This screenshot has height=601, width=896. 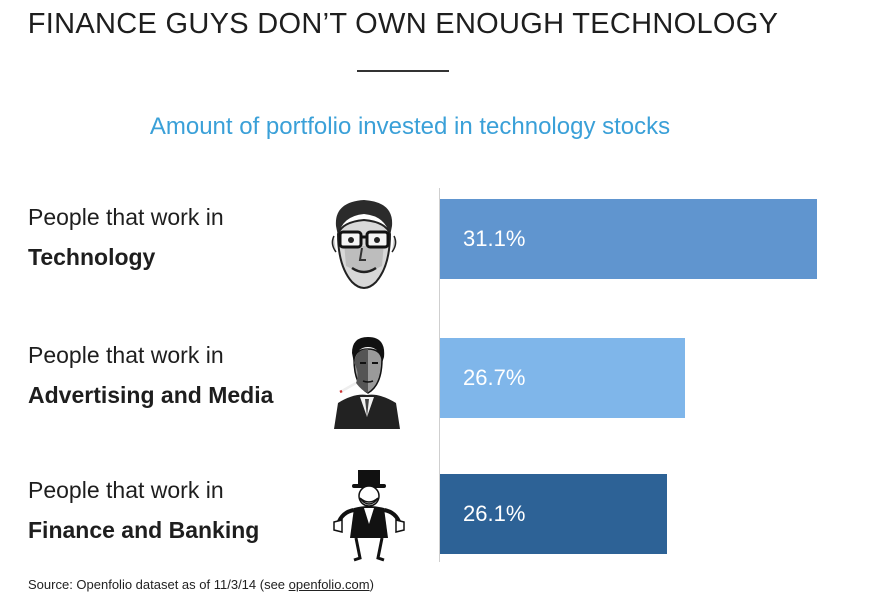 I want to click on source-link: openfolio.com, so click(x=329, y=584).